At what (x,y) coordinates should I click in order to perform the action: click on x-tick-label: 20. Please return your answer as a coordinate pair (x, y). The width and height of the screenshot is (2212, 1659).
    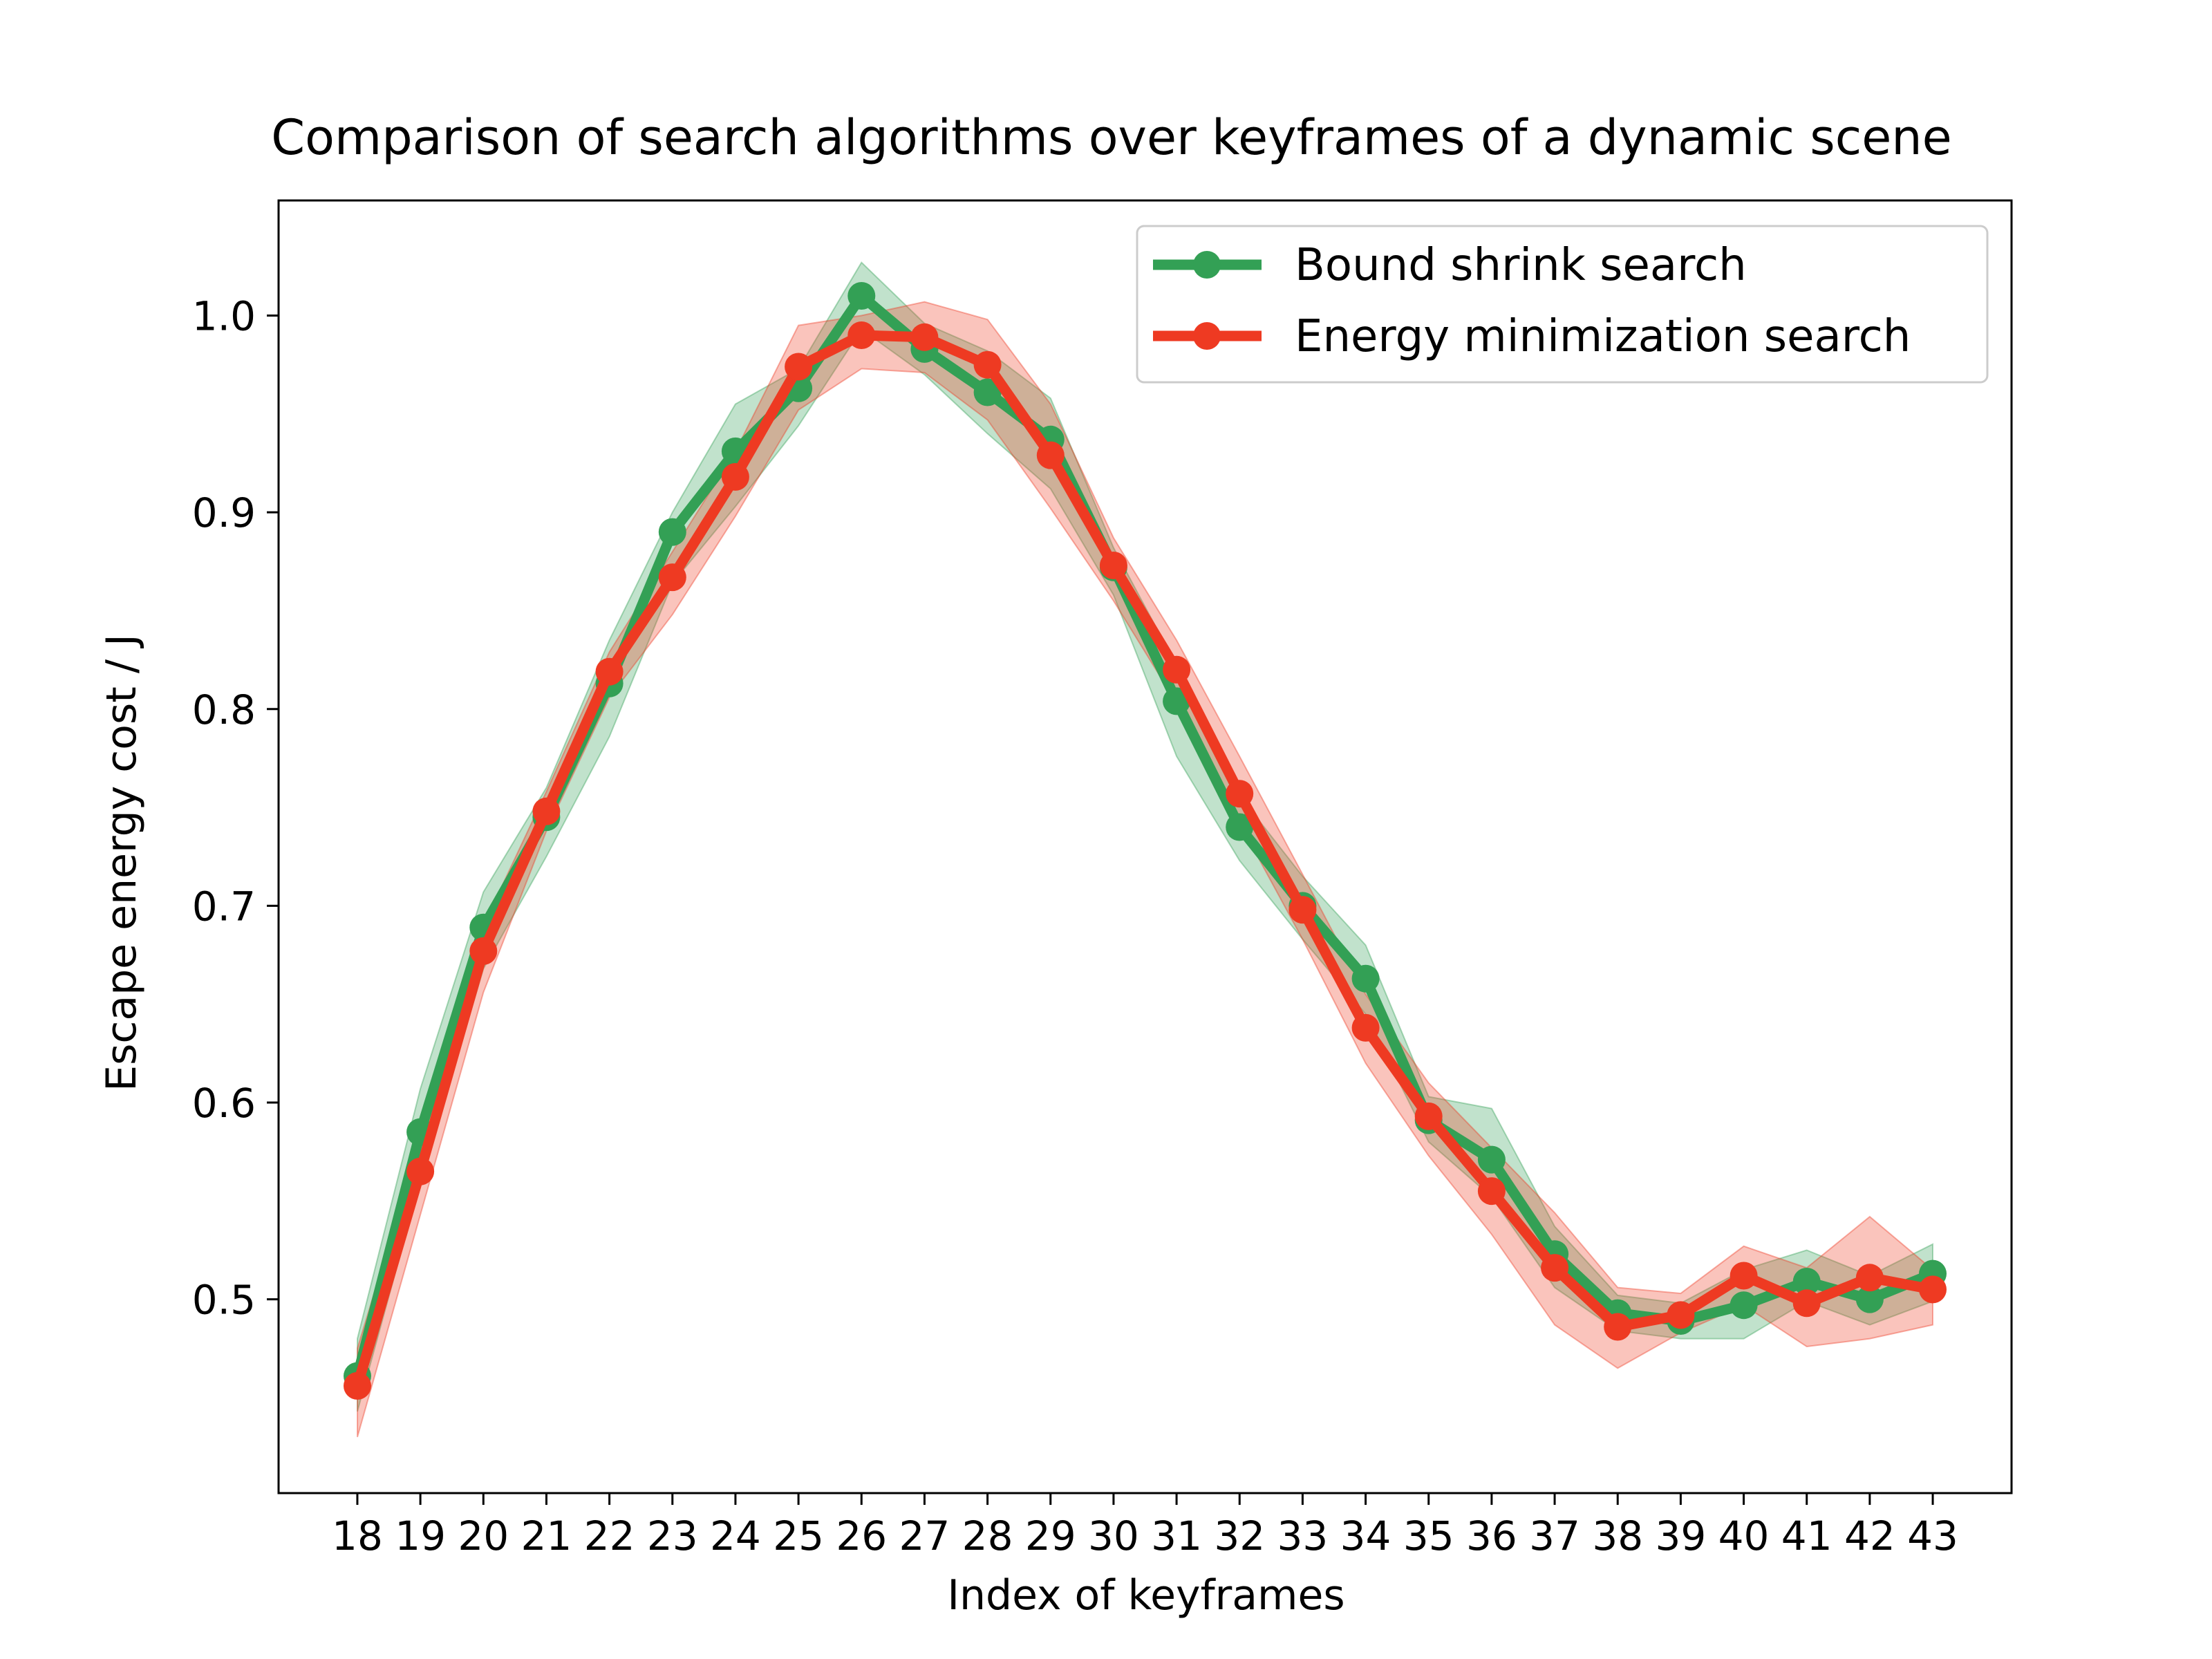
    Looking at the image, I should click on (483, 1535).